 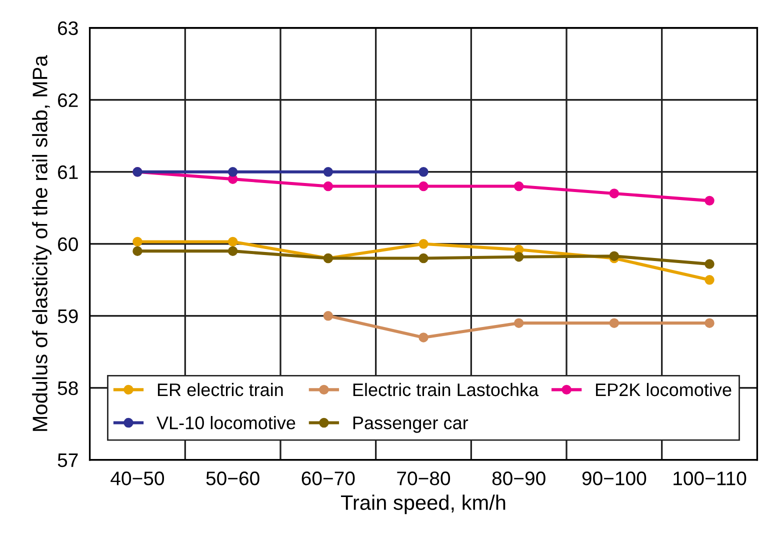 What do you see at coordinates (68, 28) in the screenshot?
I see `y-tick-label: 63` at bounding box center [68, 28].